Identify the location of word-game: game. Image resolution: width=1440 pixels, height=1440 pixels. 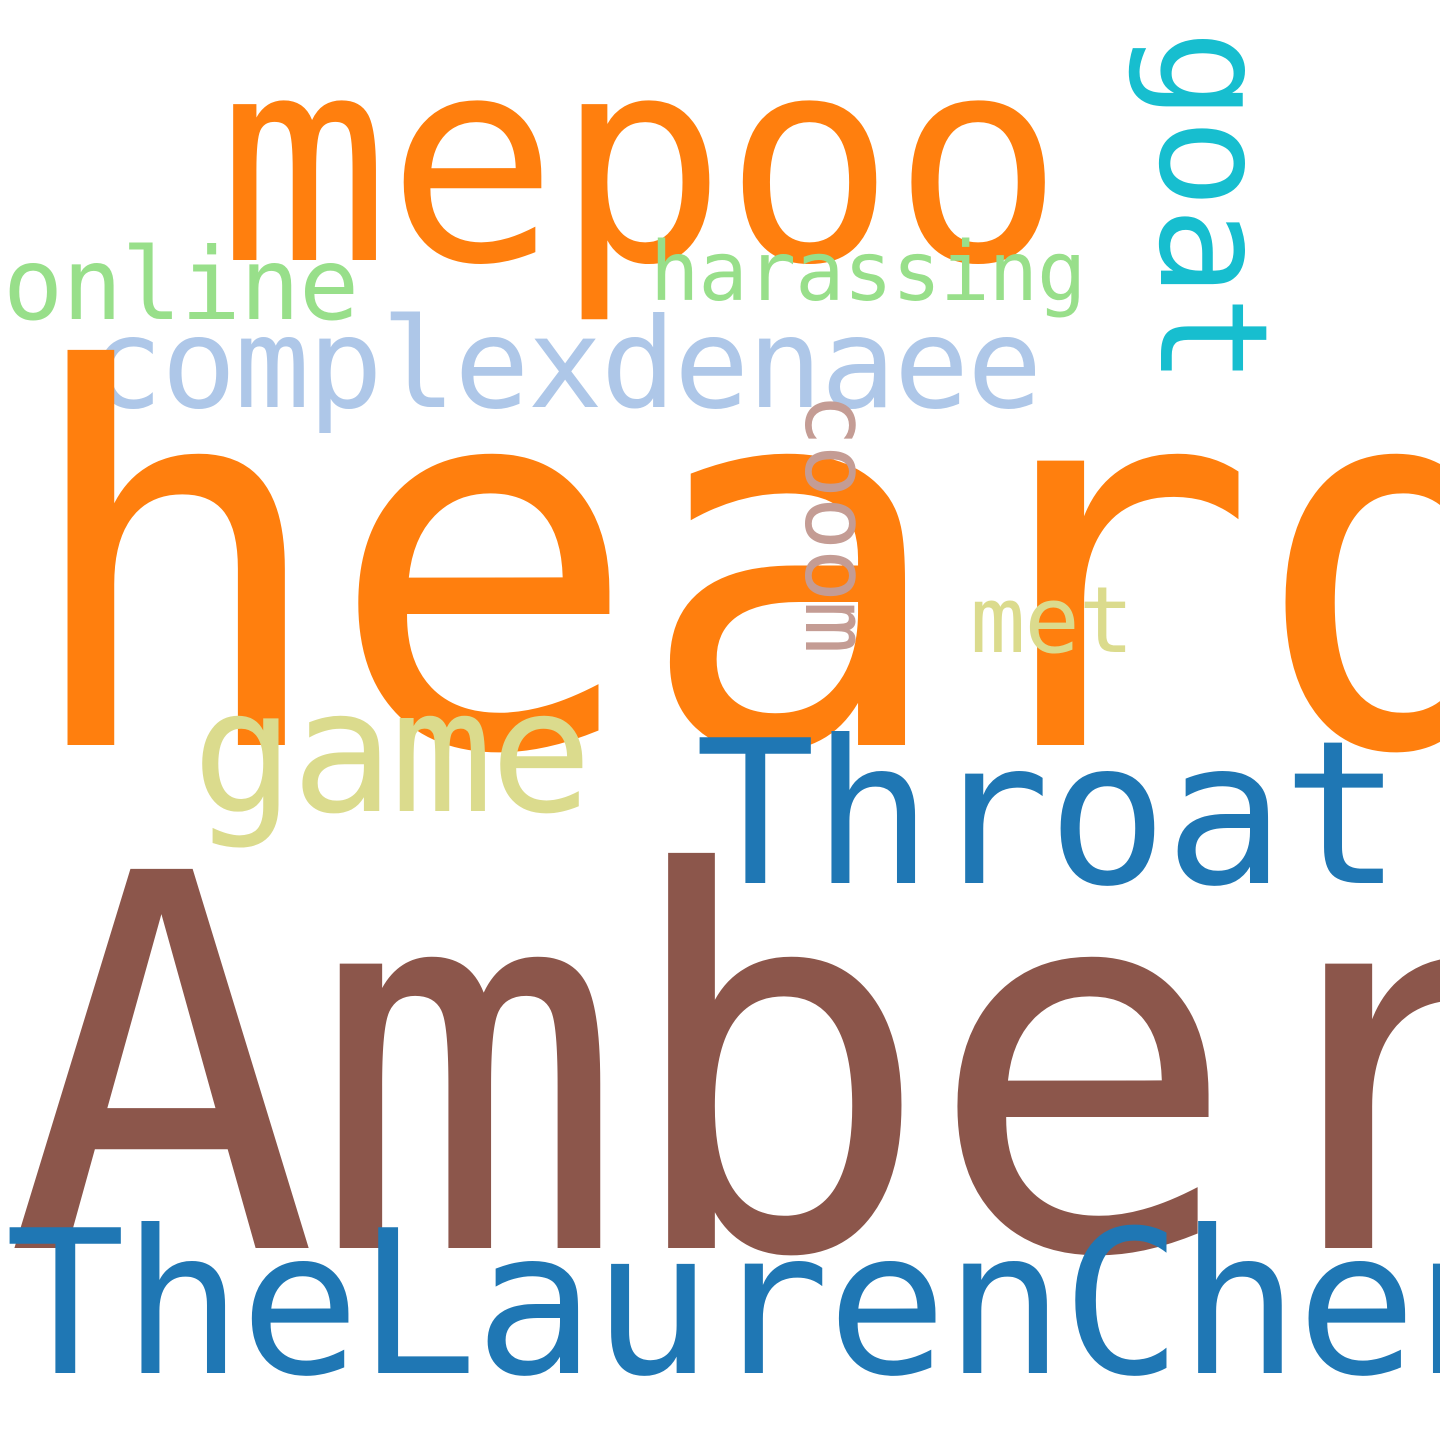
(392, 753).